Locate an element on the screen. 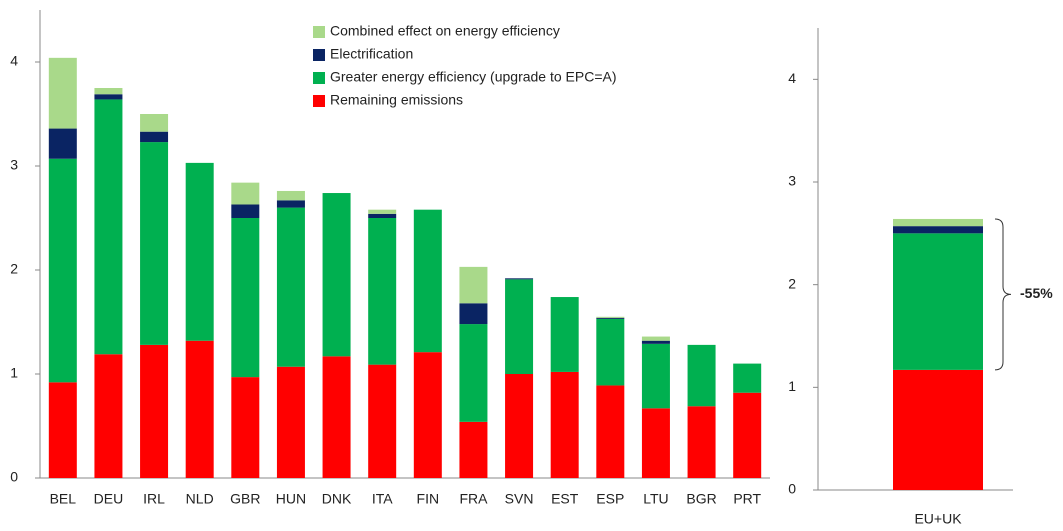 The image size is (1063, 531). x-tick-label: ITA is located at coordinates (382, 499).